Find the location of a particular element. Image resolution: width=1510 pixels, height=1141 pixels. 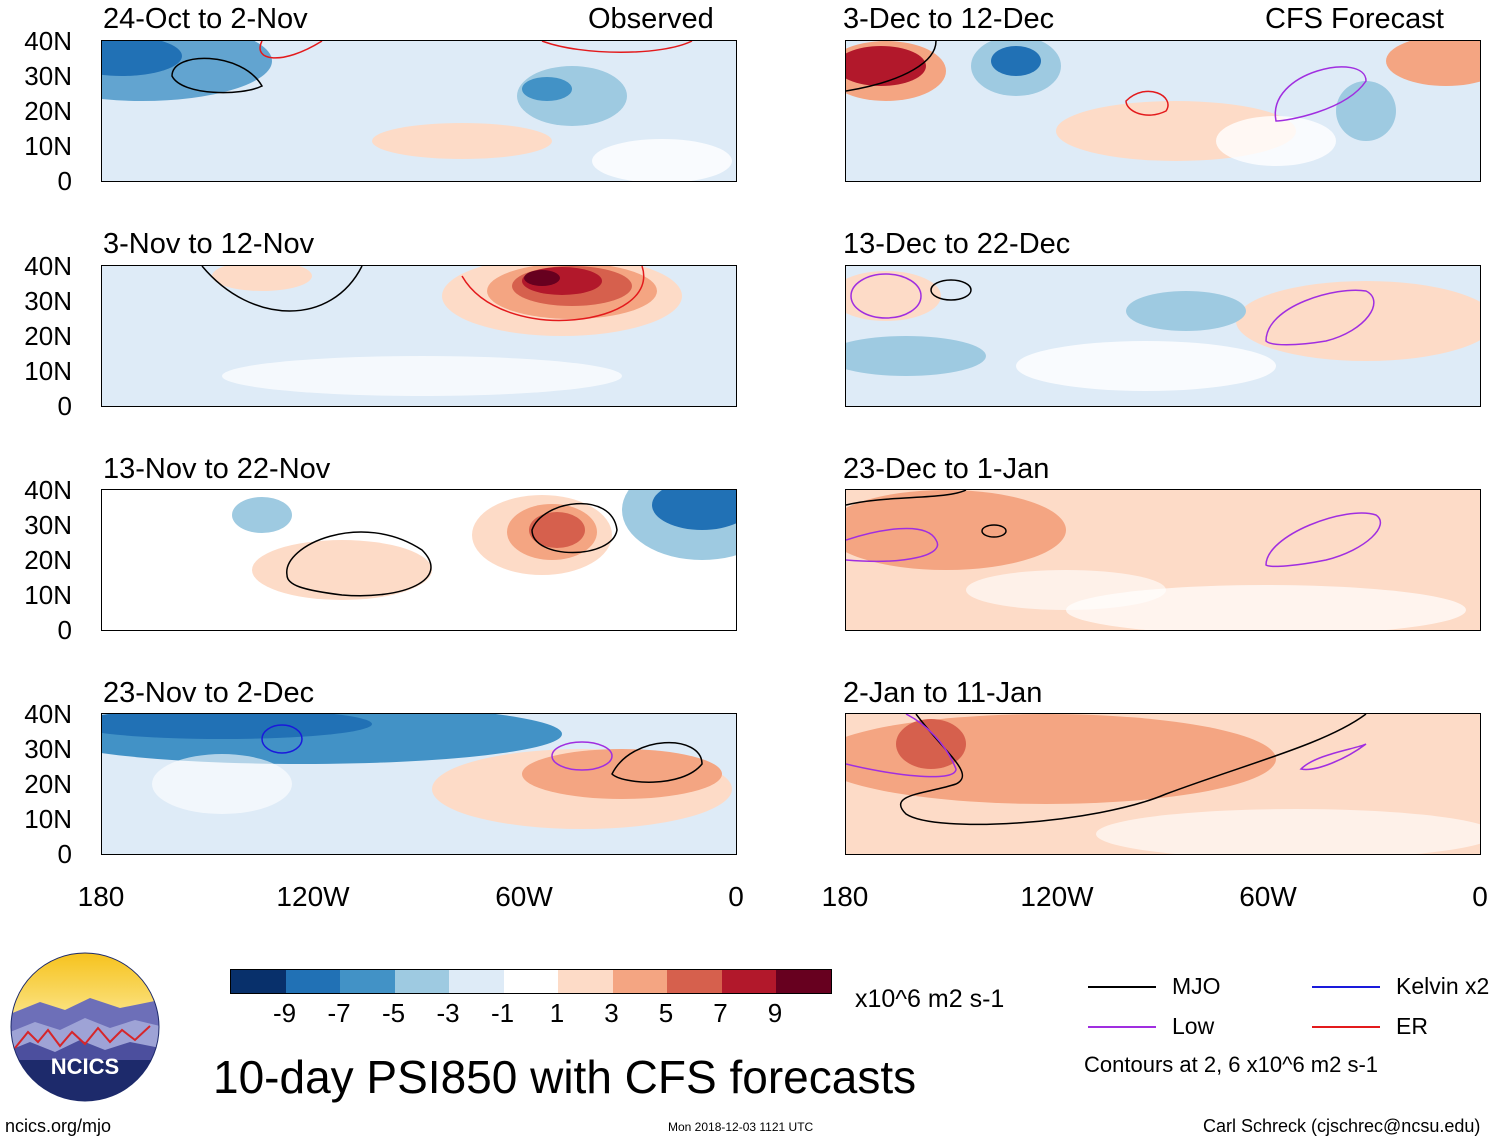

panel-tag-observed: Observed is located at coordinates (651, 19).